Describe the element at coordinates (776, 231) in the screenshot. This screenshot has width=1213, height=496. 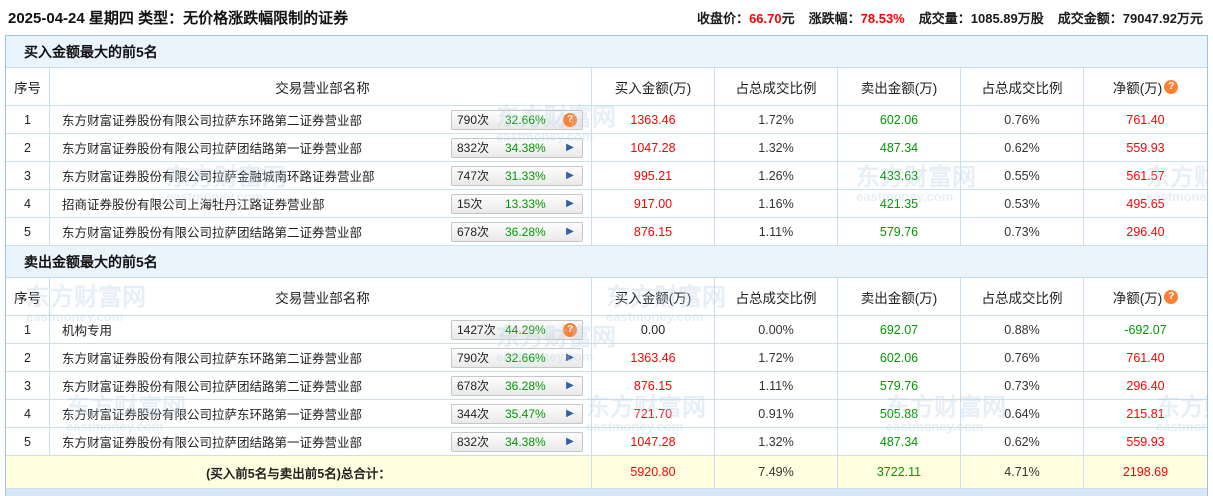
I see `buy-ratio: 1.11%` at that location.